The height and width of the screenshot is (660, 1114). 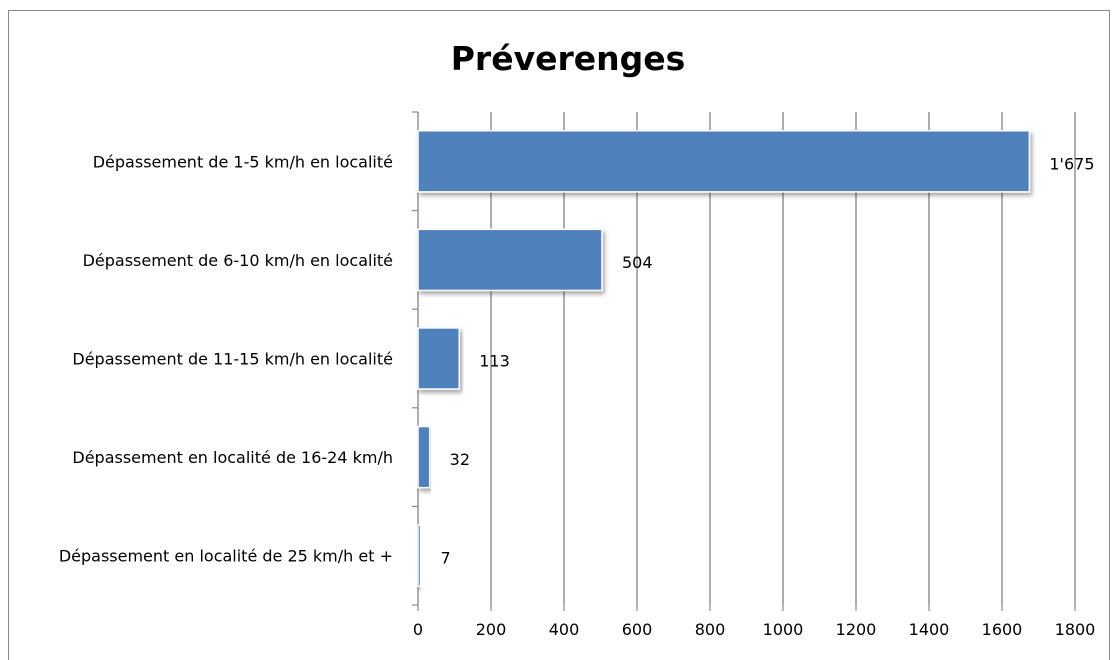 What do you see at coordinates (1071, 163) in the screenshot?
I see `data-label: 1'675` at bounding box center [1071, 163].